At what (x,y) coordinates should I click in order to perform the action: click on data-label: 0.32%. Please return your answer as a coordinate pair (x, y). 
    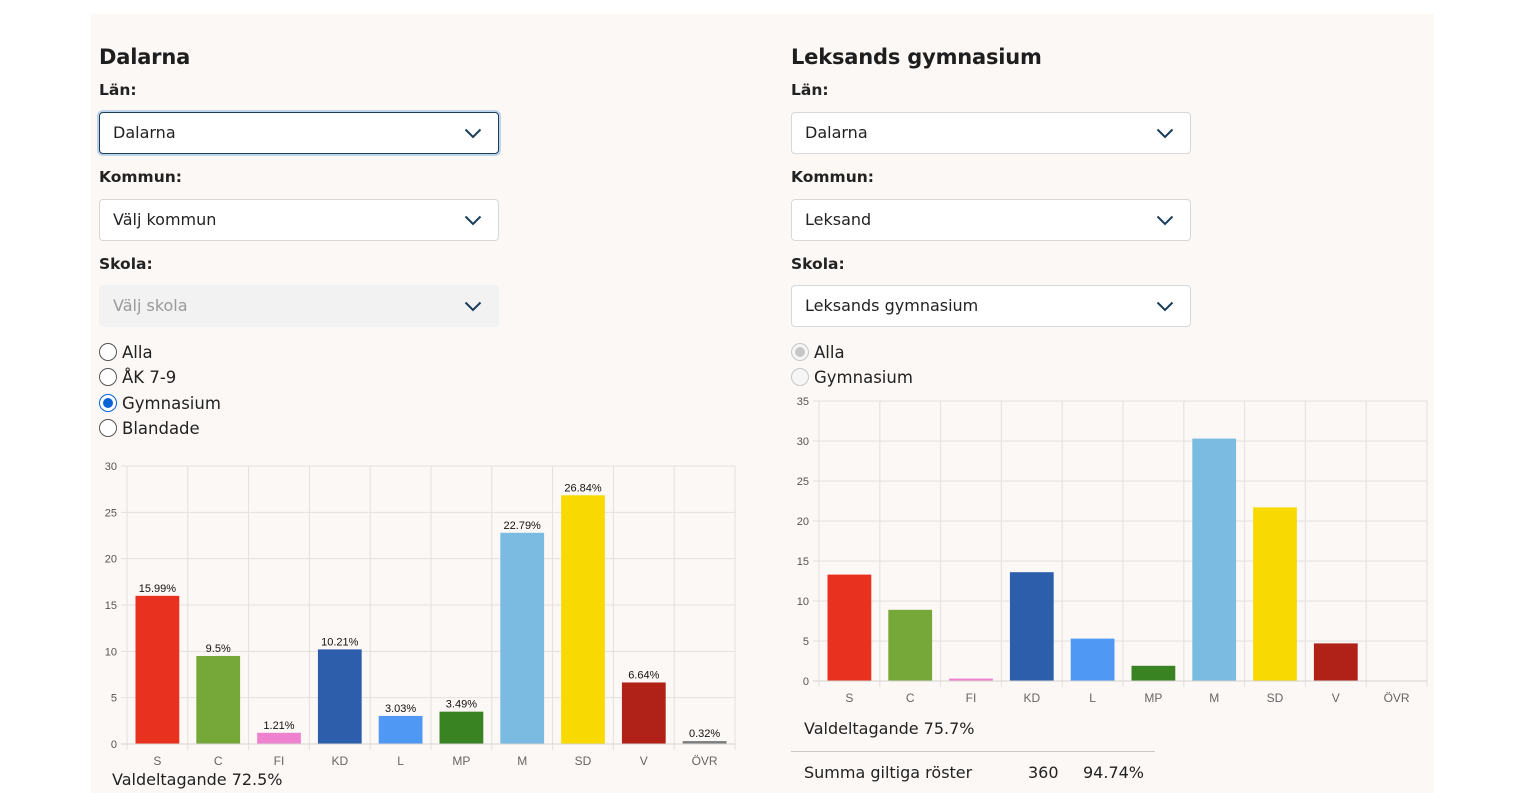
    Looking at the image, I should click on (704, 734).